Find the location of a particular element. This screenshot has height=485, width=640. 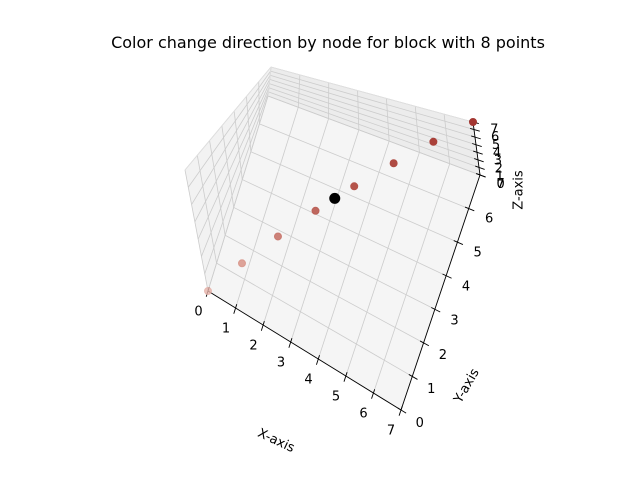

y-axis-label: Y-axis is located at coordinates (467, 386).